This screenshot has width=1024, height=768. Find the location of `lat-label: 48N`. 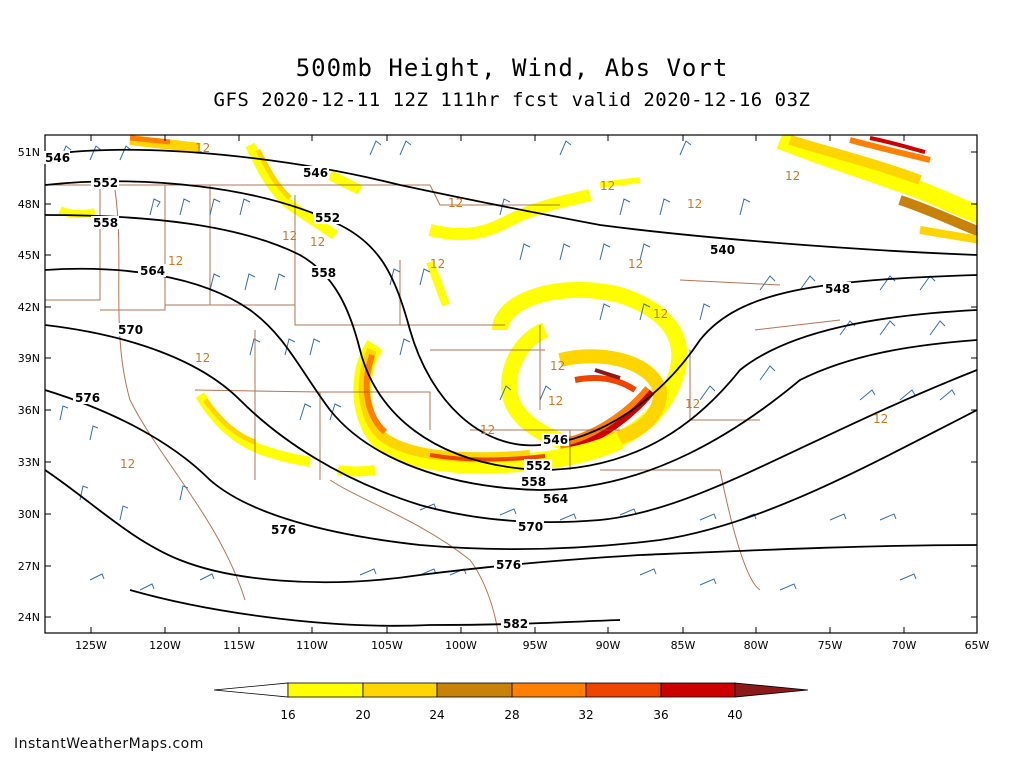

lat-label: 48N is located at coordinates (28, 204).